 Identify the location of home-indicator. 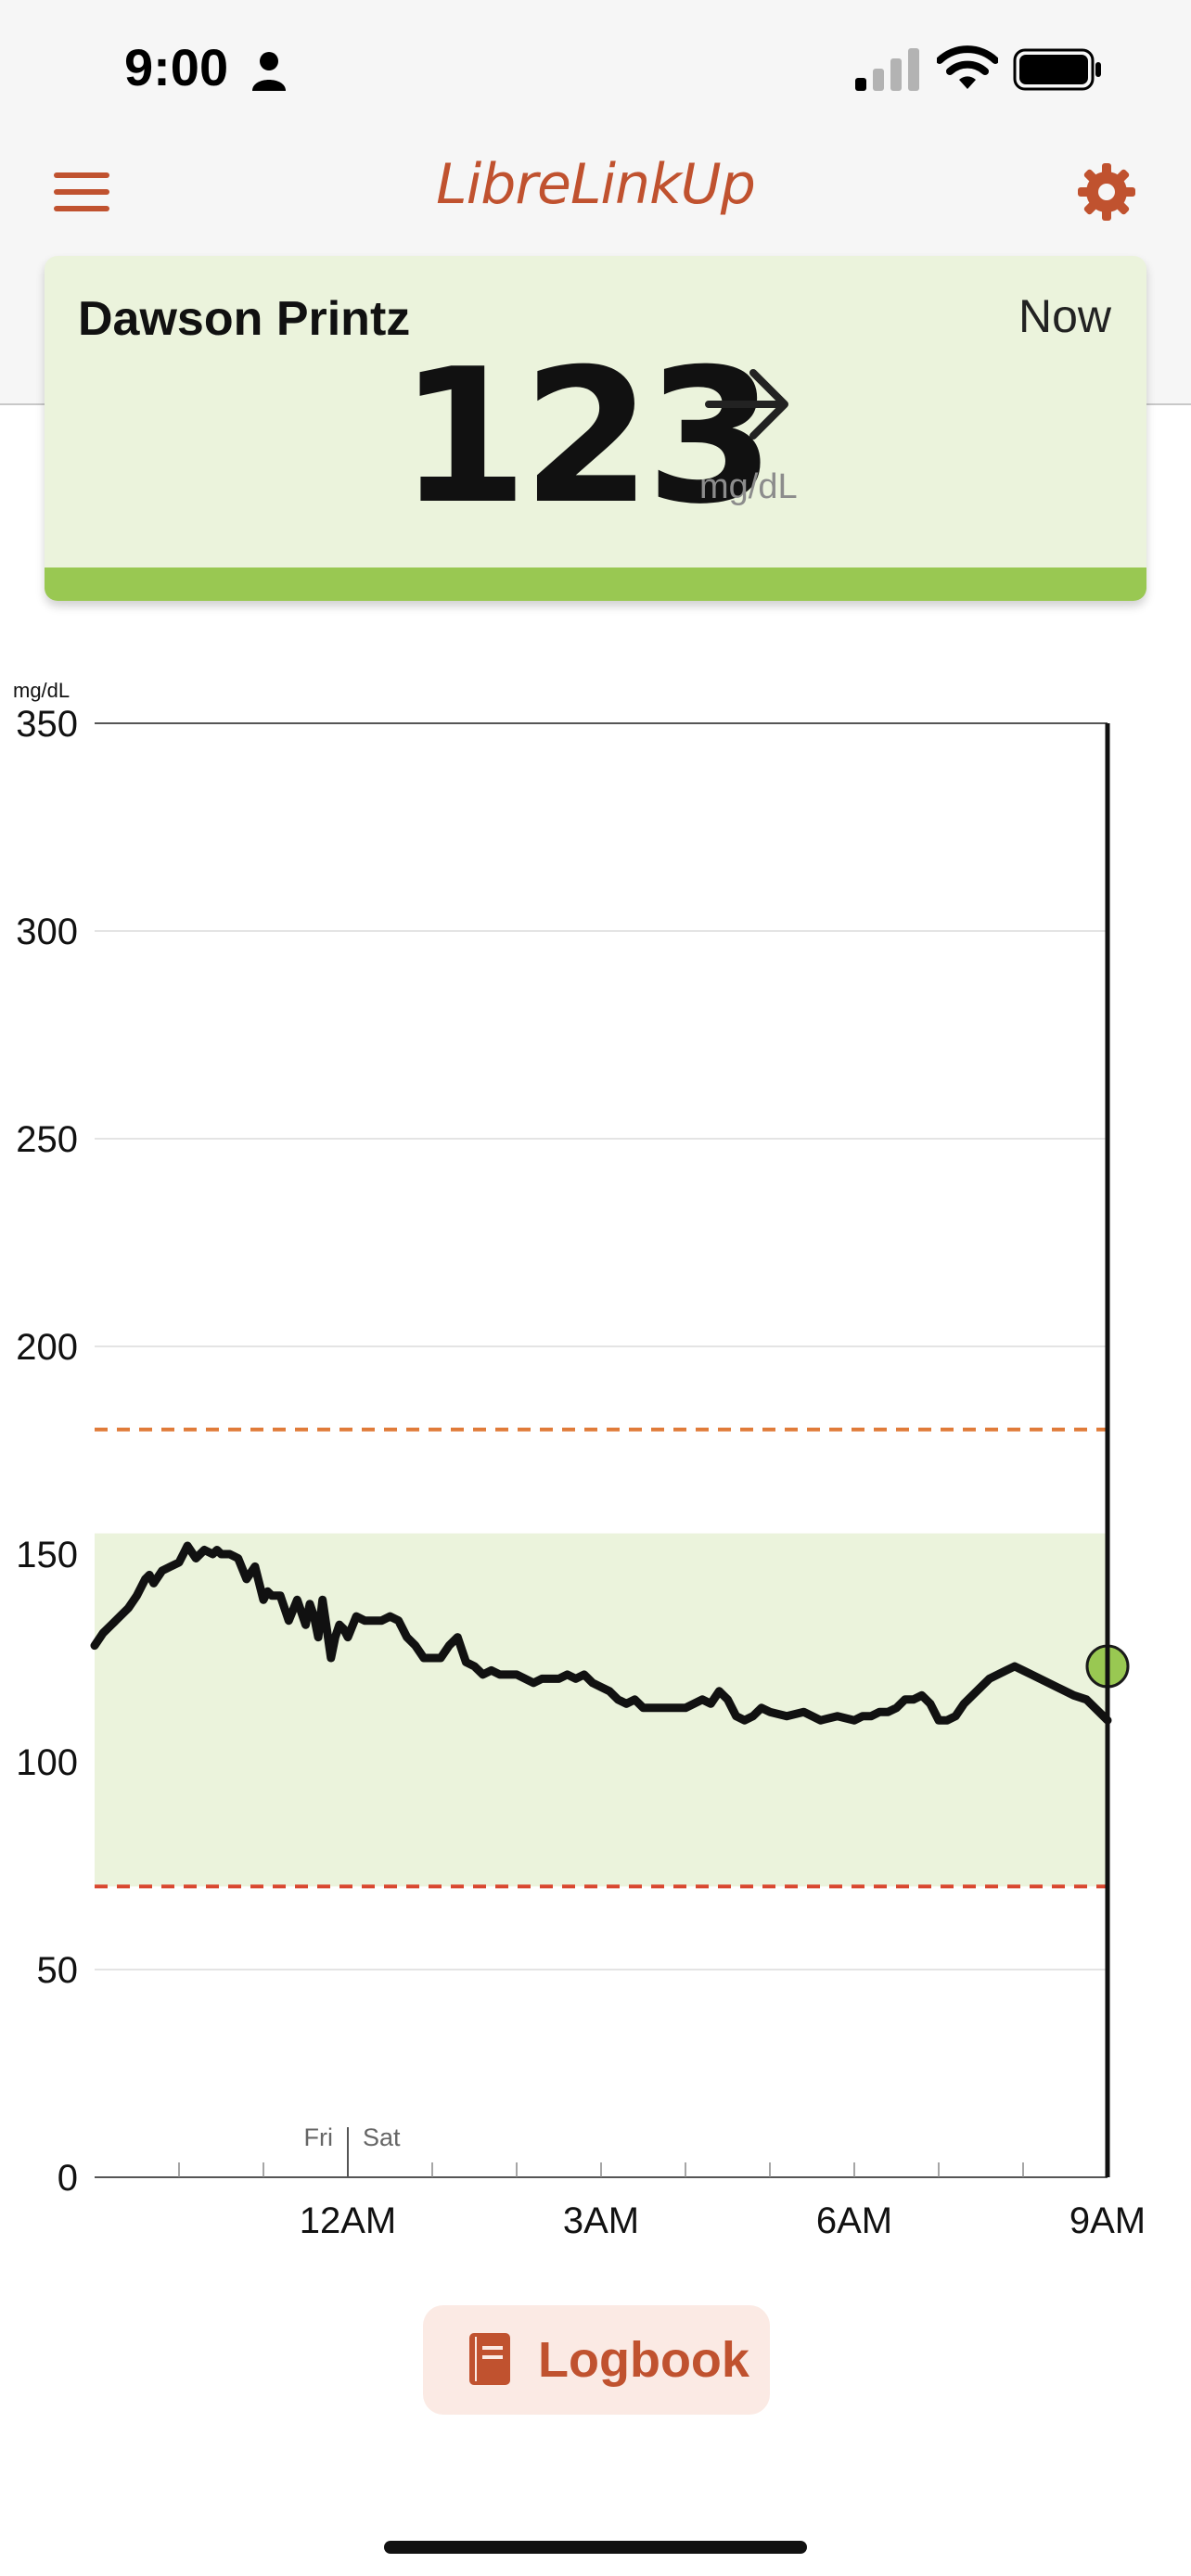
(595, 2547).